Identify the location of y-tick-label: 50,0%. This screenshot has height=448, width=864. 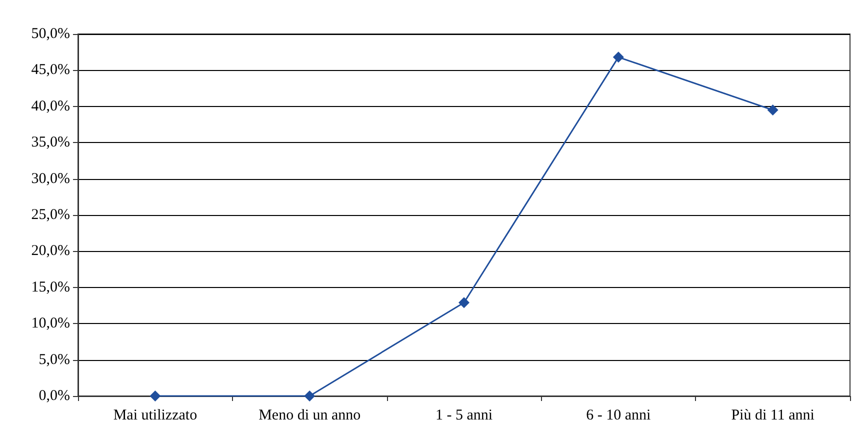
(50, 34).